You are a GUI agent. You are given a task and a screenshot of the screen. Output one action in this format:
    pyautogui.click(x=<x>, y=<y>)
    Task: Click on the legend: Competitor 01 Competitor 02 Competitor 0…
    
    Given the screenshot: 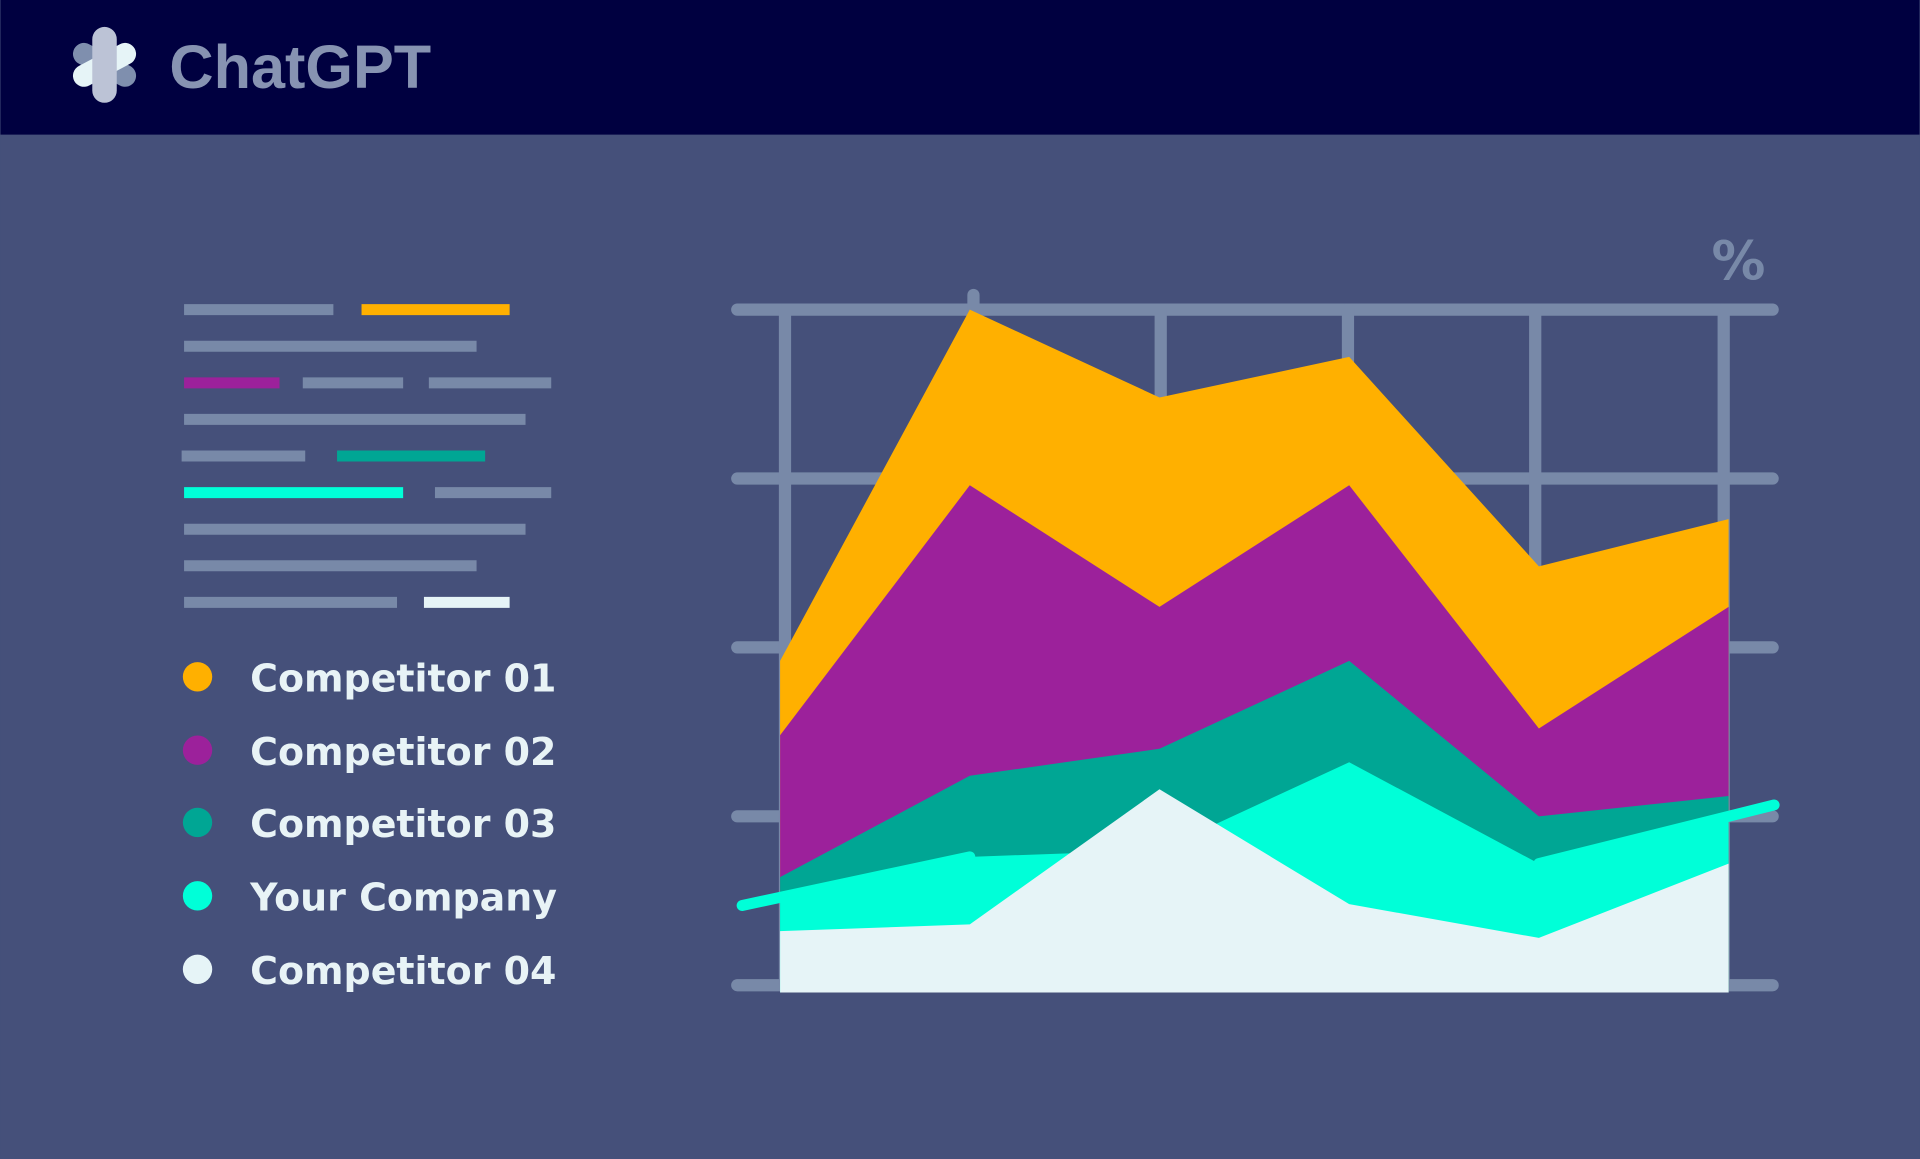 What is the action you would take?
    pyautogui.click(x=369, y=824)
    